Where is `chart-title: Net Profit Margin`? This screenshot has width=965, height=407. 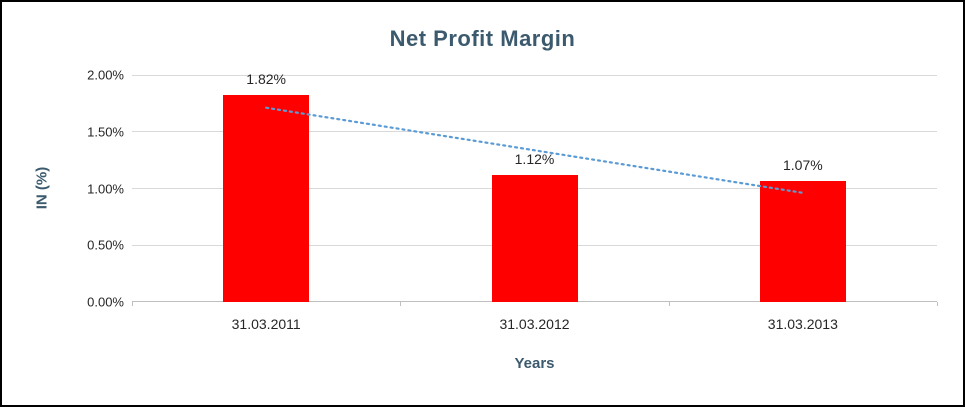
chart-title: Net Profit Margin is located at coordinates (482, 38).